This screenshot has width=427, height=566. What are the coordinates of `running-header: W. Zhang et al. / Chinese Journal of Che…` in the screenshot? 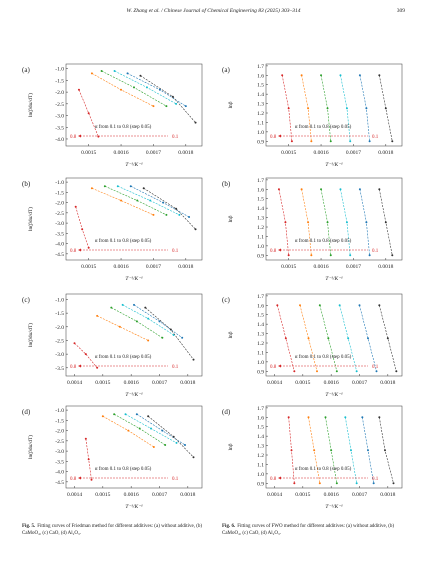 It's located at (213, 11).